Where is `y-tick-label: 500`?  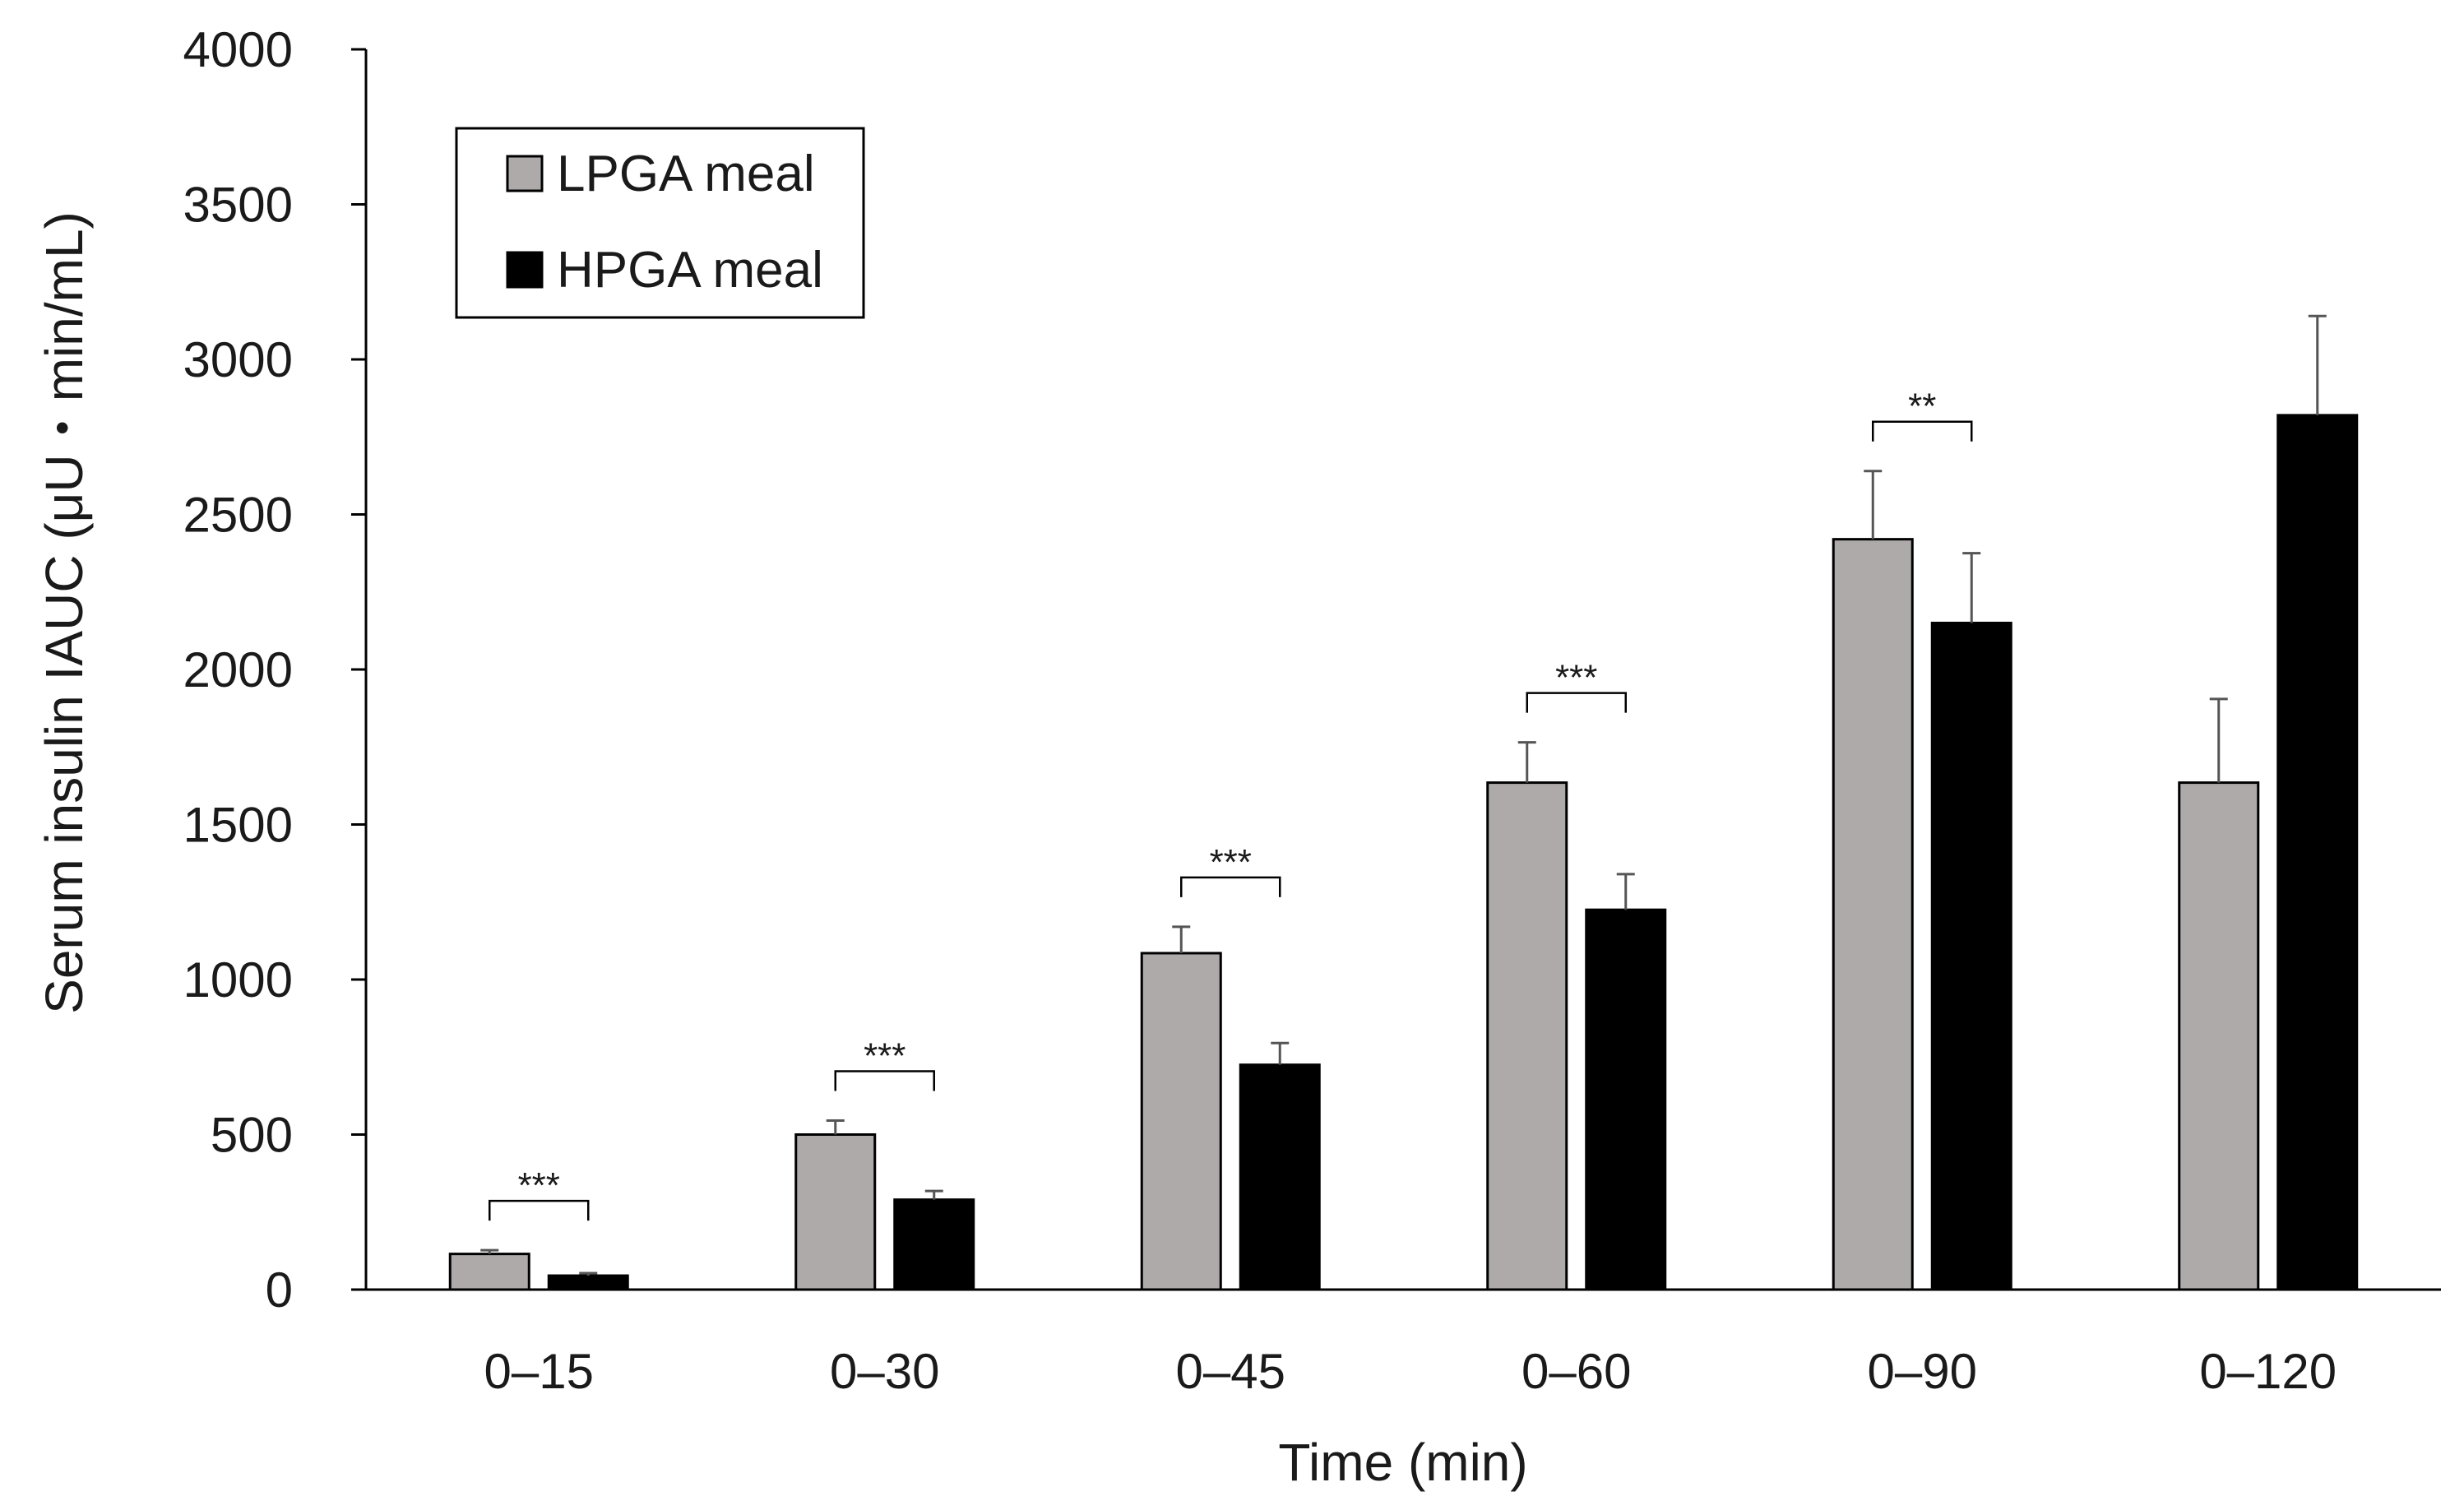 y-tick-label: 500 is located at coordinates (252, 1135).